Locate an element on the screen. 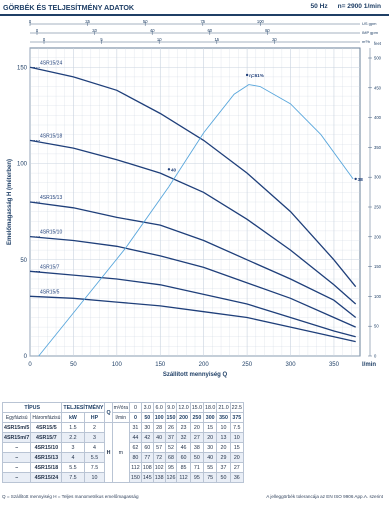 The image size is (389, 507). cell-head-value: 52 is located at coordinates (171, 447).